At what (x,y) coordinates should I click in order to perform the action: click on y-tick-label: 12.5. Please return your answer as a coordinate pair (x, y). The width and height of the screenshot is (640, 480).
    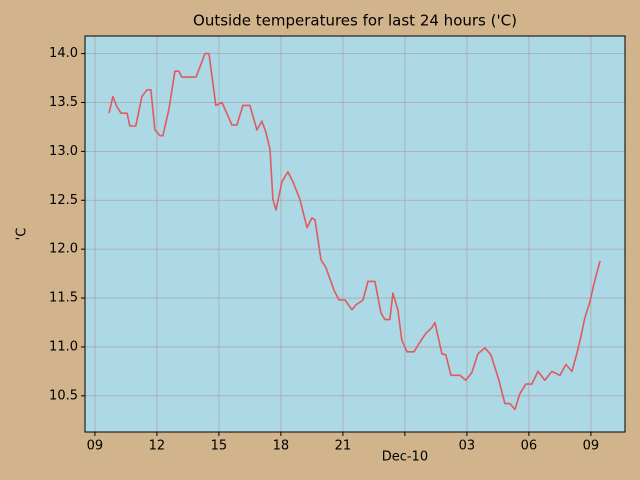
    Looking at the image, I should click on (63, 200).